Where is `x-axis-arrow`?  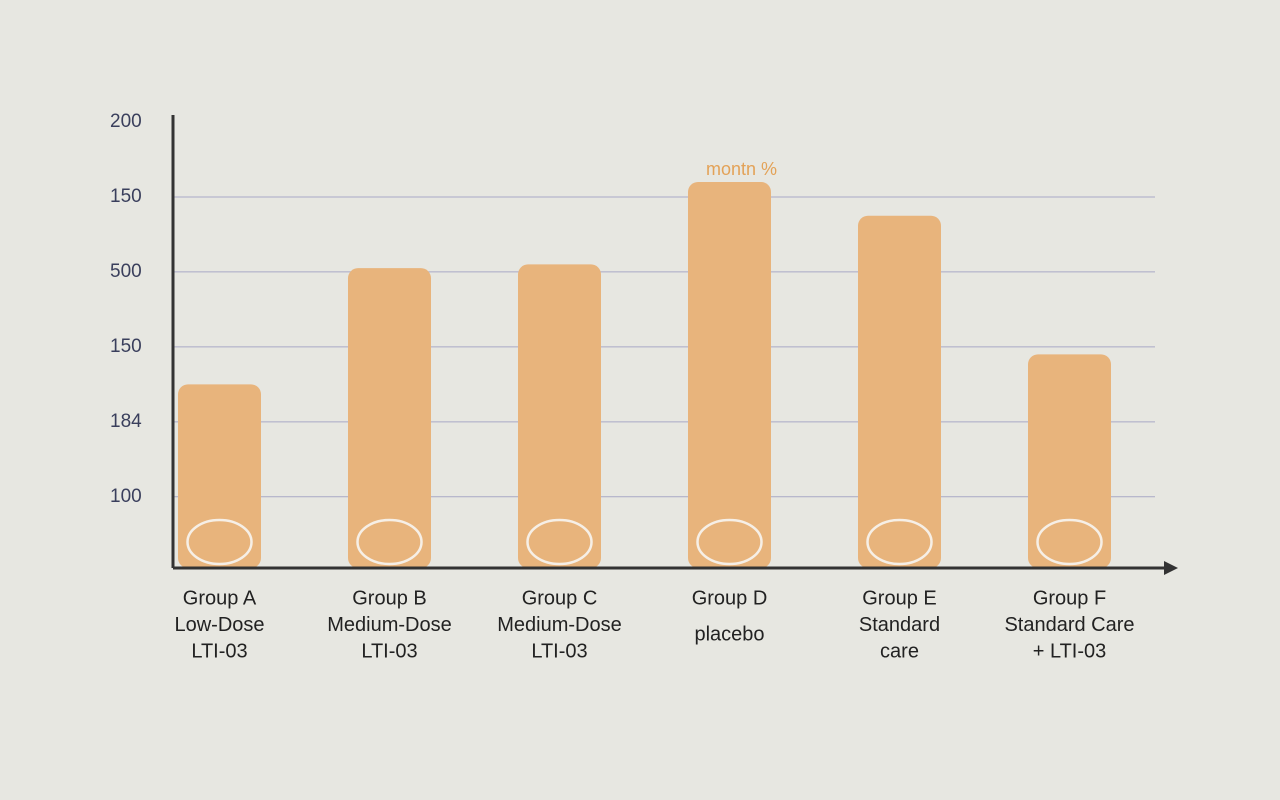 x-axis-arrow is located at coordinates (1171, 568).